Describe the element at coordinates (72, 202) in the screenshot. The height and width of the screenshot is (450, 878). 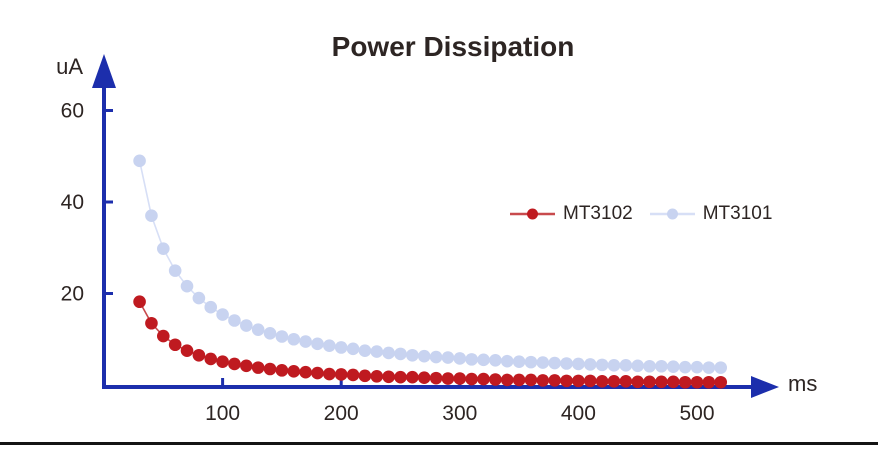
I see `y-tick-label: 40` at that location.